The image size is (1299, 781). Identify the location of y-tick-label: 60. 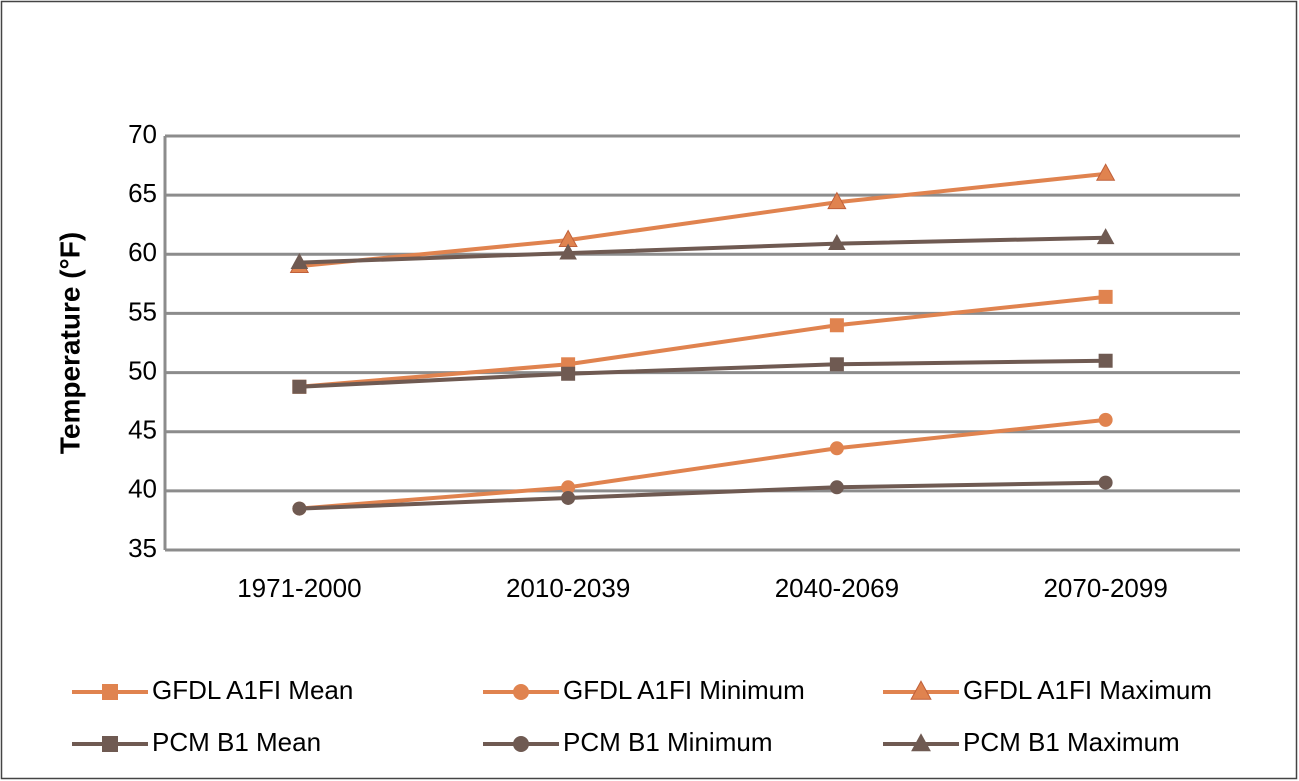
(142, 252).